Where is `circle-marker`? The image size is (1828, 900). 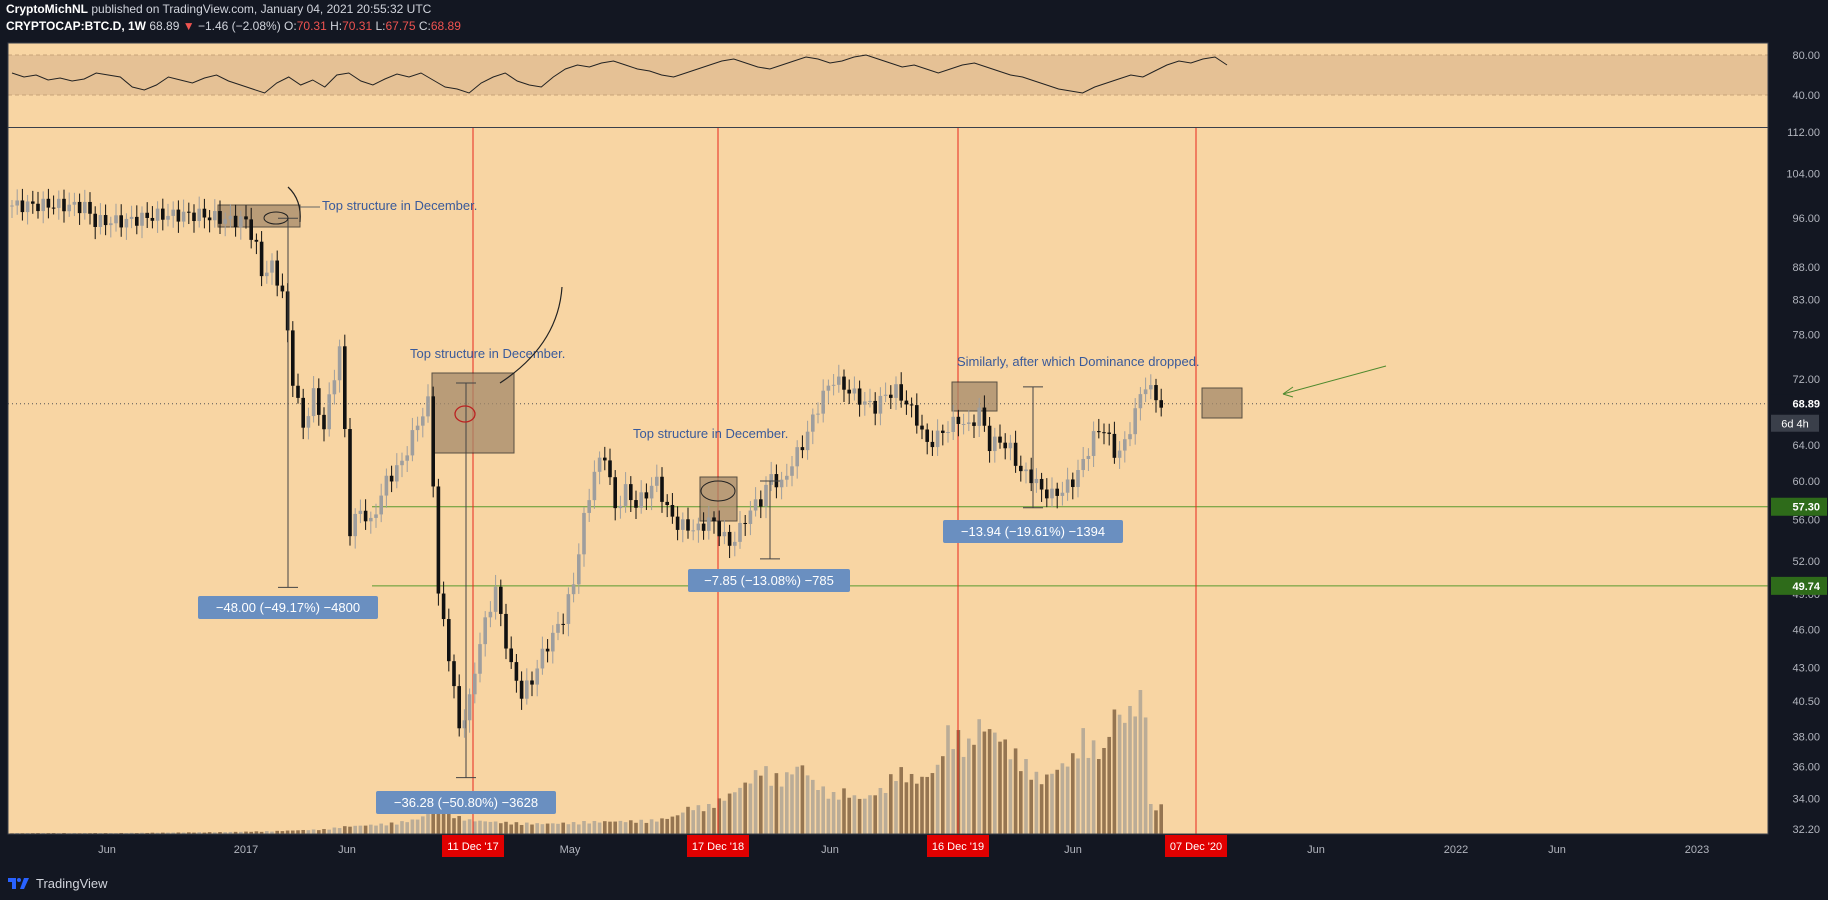
circle-marker is located at coordinates (465, 414).